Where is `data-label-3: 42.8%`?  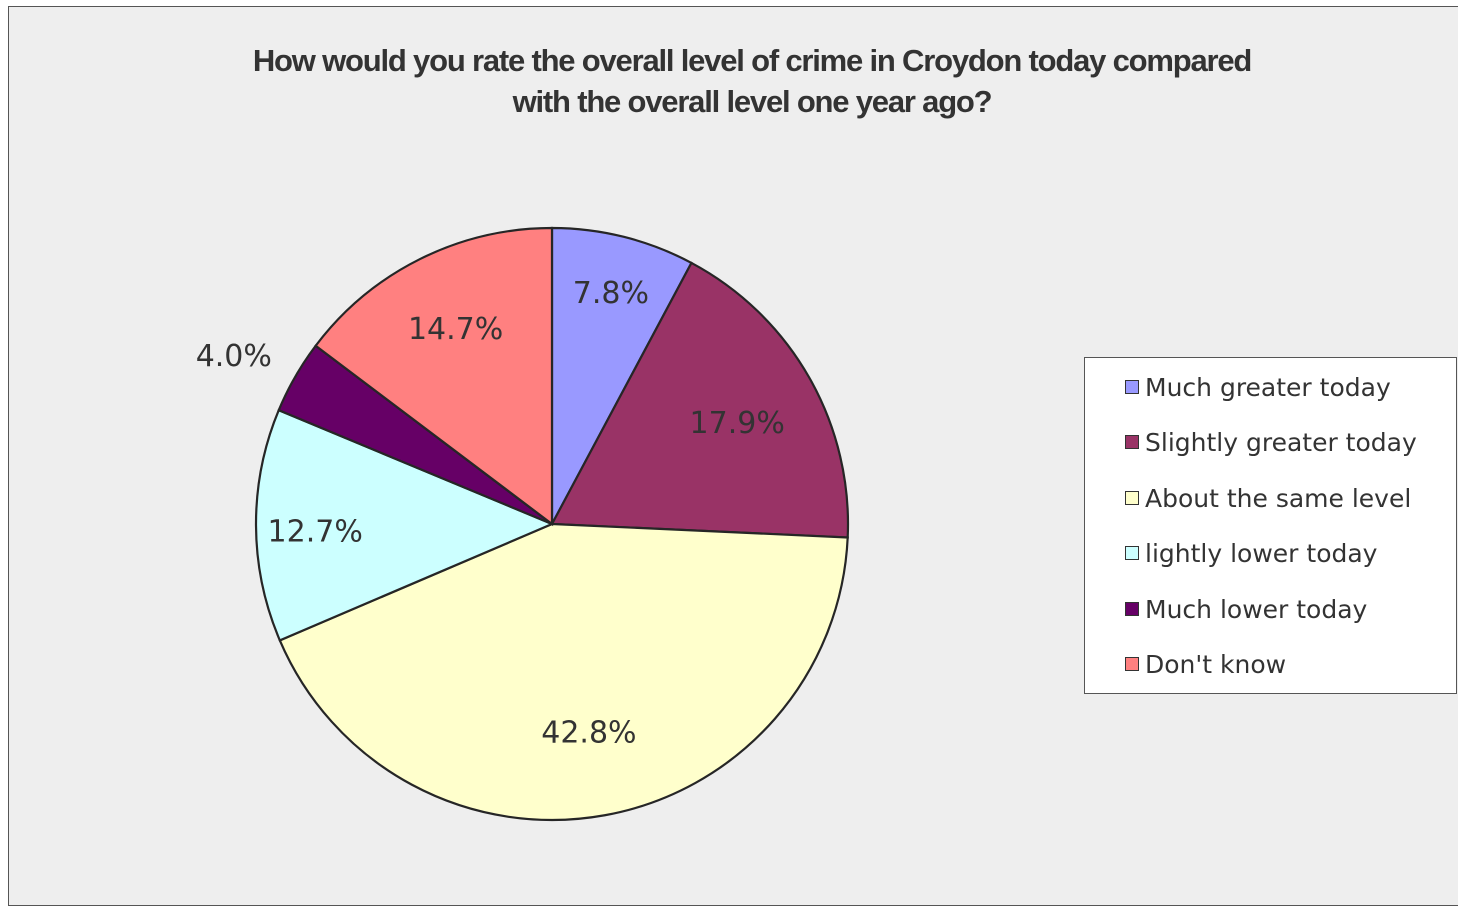 data-label-3: 42.8% is located at coordinates (588, 732).